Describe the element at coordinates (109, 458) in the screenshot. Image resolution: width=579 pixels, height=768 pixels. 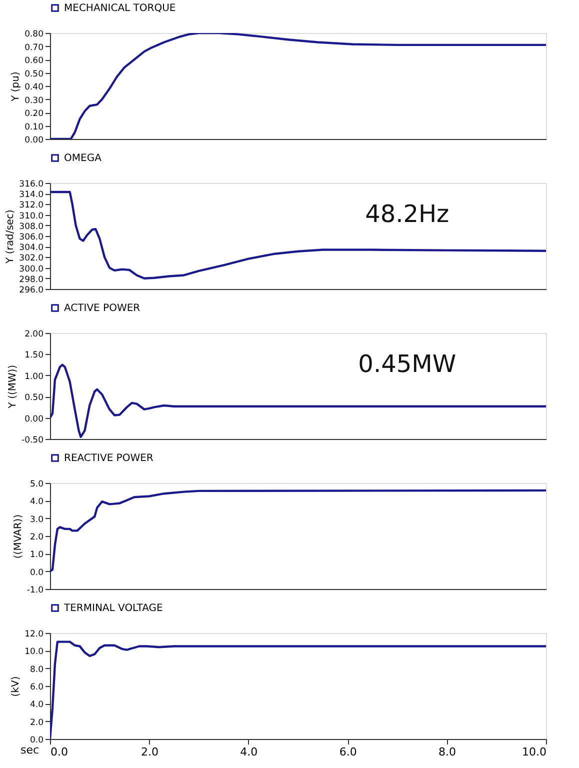
I see `legend-label: REACTIVE POWER` at that location.